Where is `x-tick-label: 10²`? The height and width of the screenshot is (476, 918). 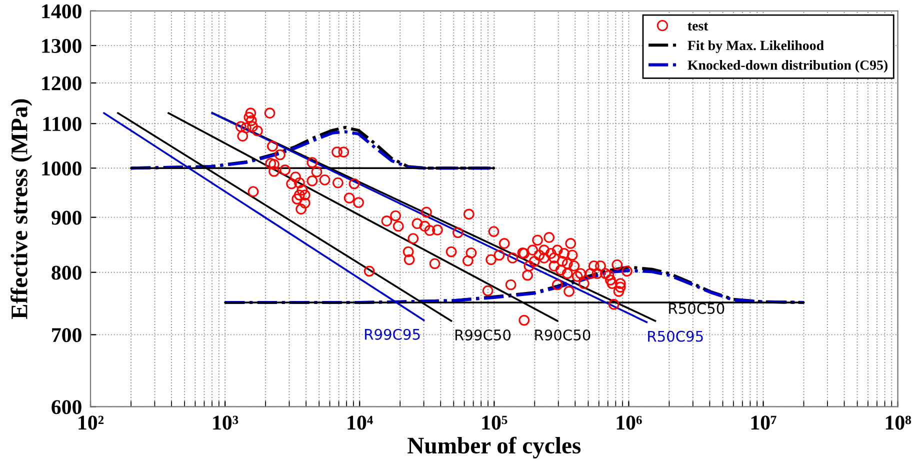 x-tick-label: 10² is located at coordinates (91, 423).